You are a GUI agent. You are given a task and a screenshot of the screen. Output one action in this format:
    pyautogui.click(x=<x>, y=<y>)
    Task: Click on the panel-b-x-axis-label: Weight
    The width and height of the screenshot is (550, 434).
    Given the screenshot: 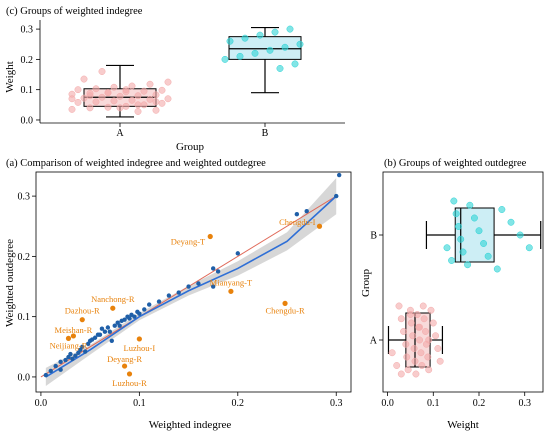 What is the action you would take?
    pyautogui.click(x=463, y=425)
    